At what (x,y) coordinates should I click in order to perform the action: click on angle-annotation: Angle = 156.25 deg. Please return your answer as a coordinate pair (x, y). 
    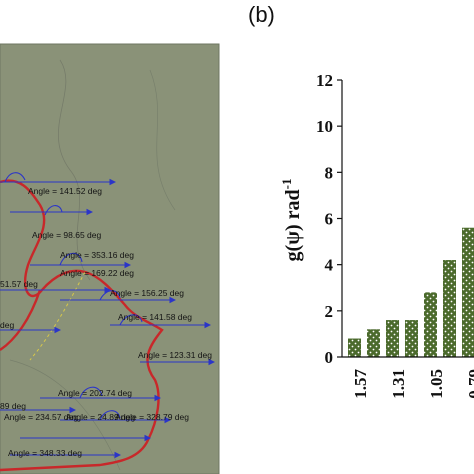
    Looking at the image, I should click on (147, 293).